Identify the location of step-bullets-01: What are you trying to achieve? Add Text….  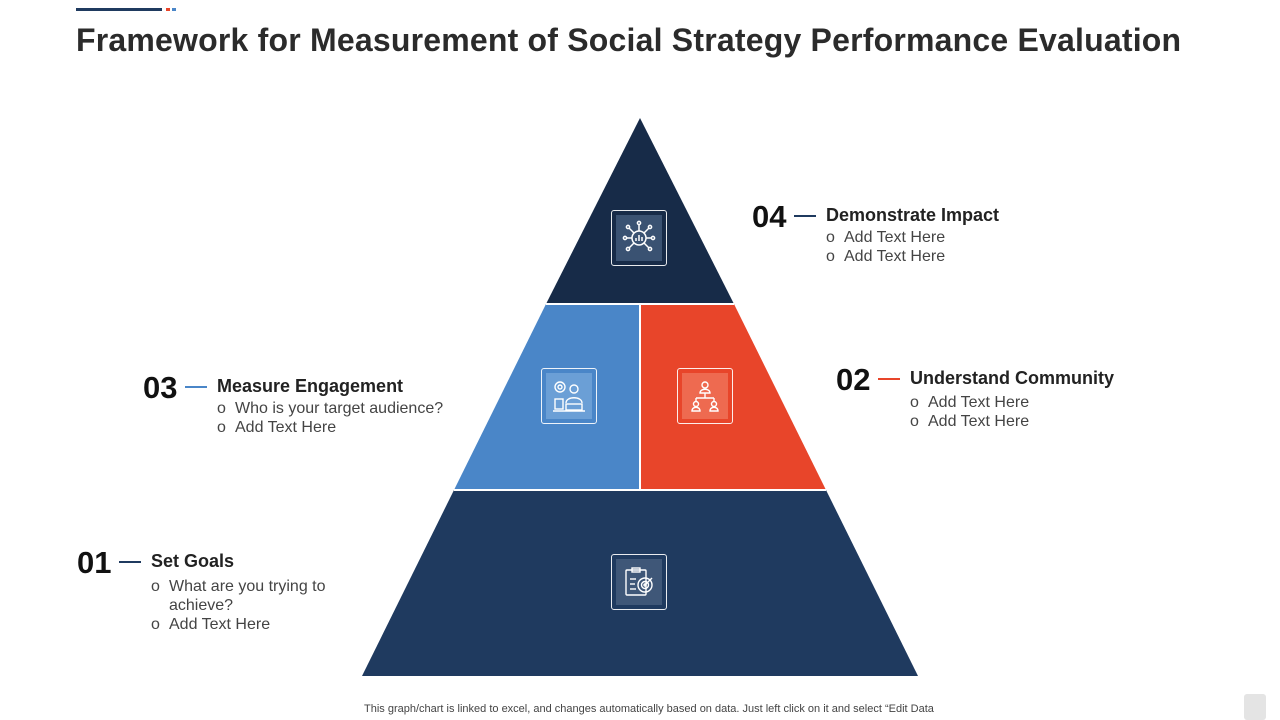
(246, 605).